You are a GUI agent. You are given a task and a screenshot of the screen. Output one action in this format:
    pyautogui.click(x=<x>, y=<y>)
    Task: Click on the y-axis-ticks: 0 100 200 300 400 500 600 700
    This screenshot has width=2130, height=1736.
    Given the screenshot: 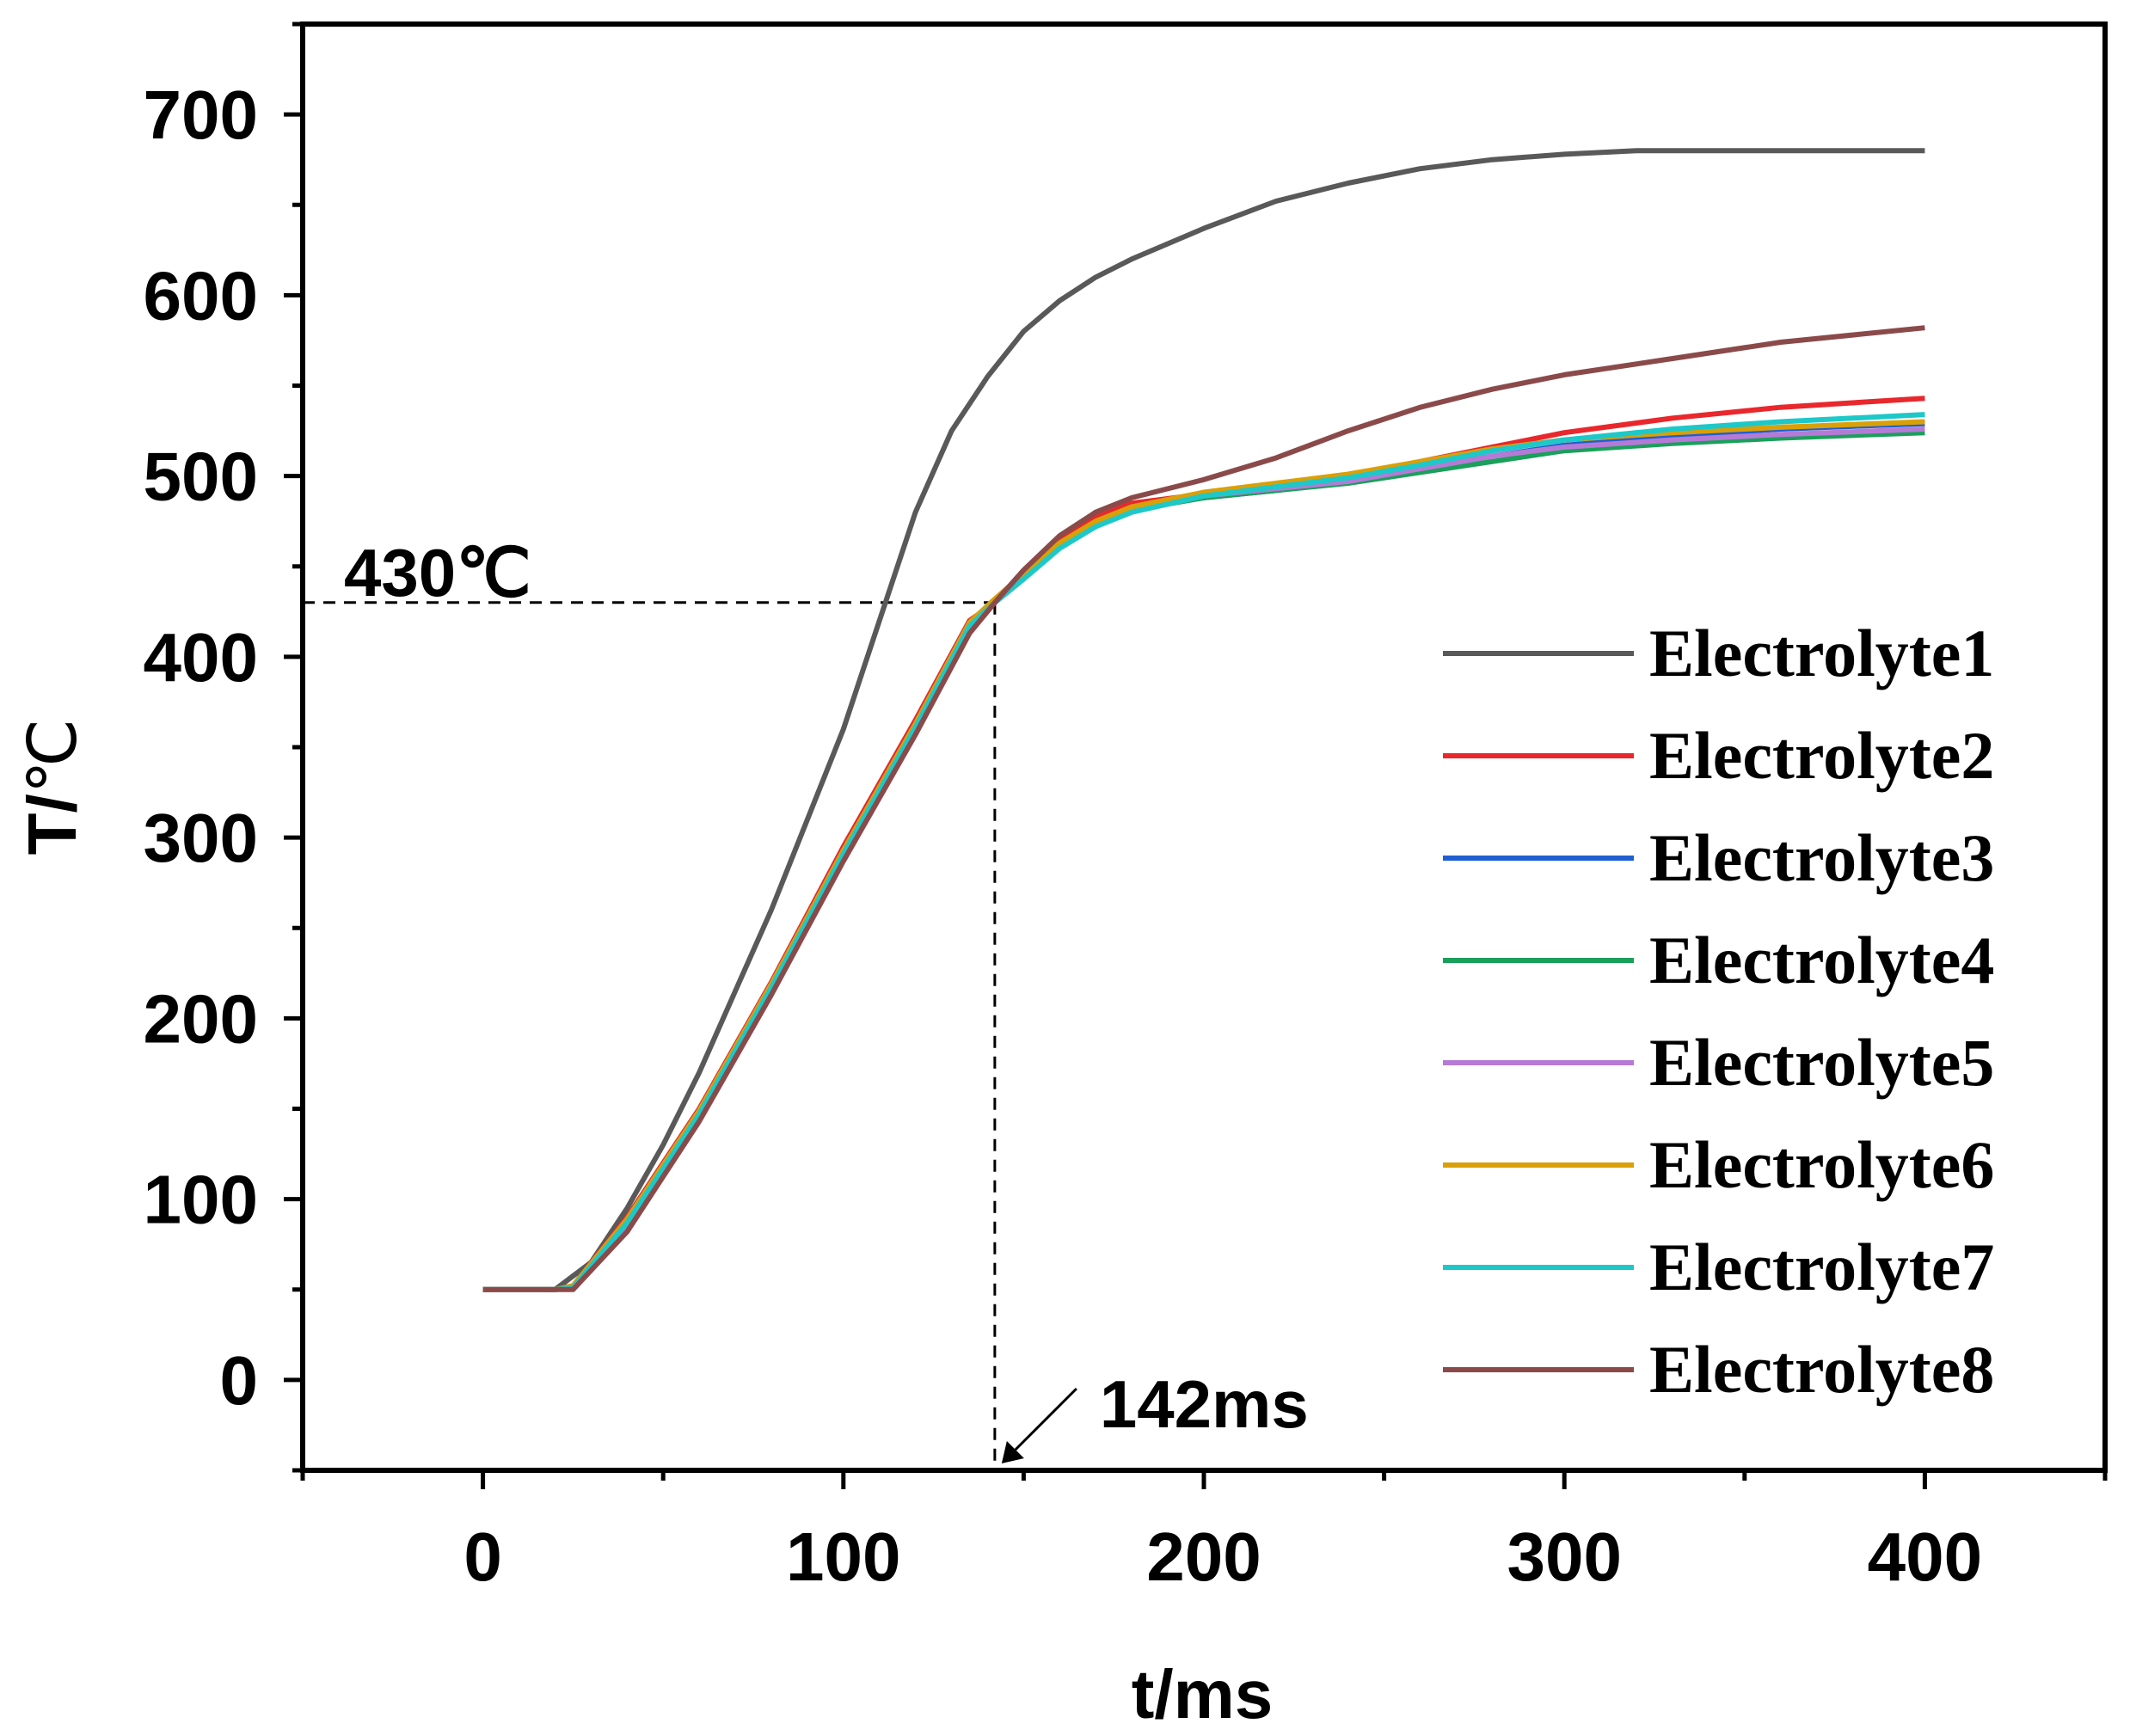 What is the action you would take?
    pyautogui.click(x=224, y=747)
    